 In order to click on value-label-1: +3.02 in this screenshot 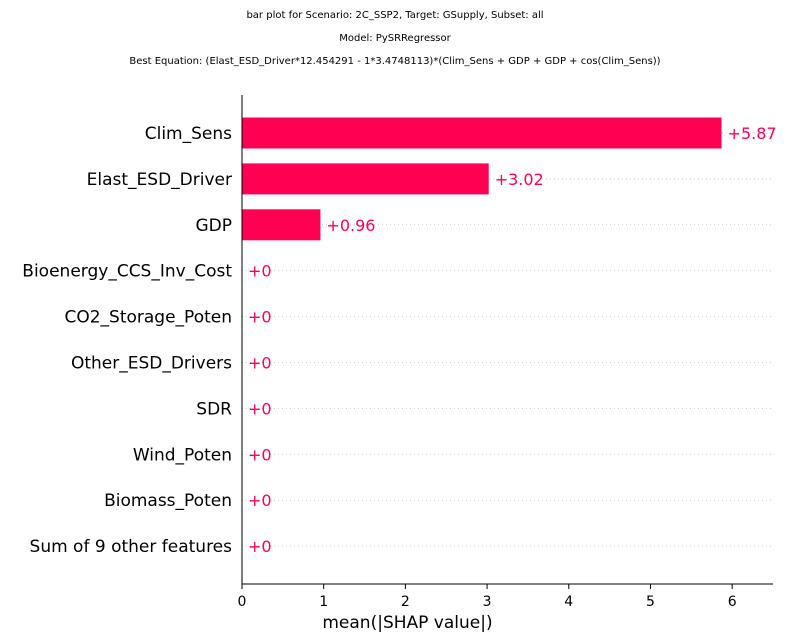, I will do `click(519, 179)`.